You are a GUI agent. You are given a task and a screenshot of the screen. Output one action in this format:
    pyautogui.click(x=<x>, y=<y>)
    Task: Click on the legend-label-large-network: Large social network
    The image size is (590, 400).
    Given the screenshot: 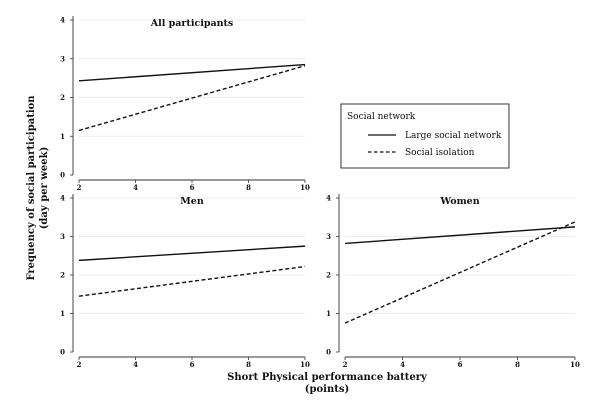 What is the action you would take?
    pyautogui.click(x=453, y=136)
    